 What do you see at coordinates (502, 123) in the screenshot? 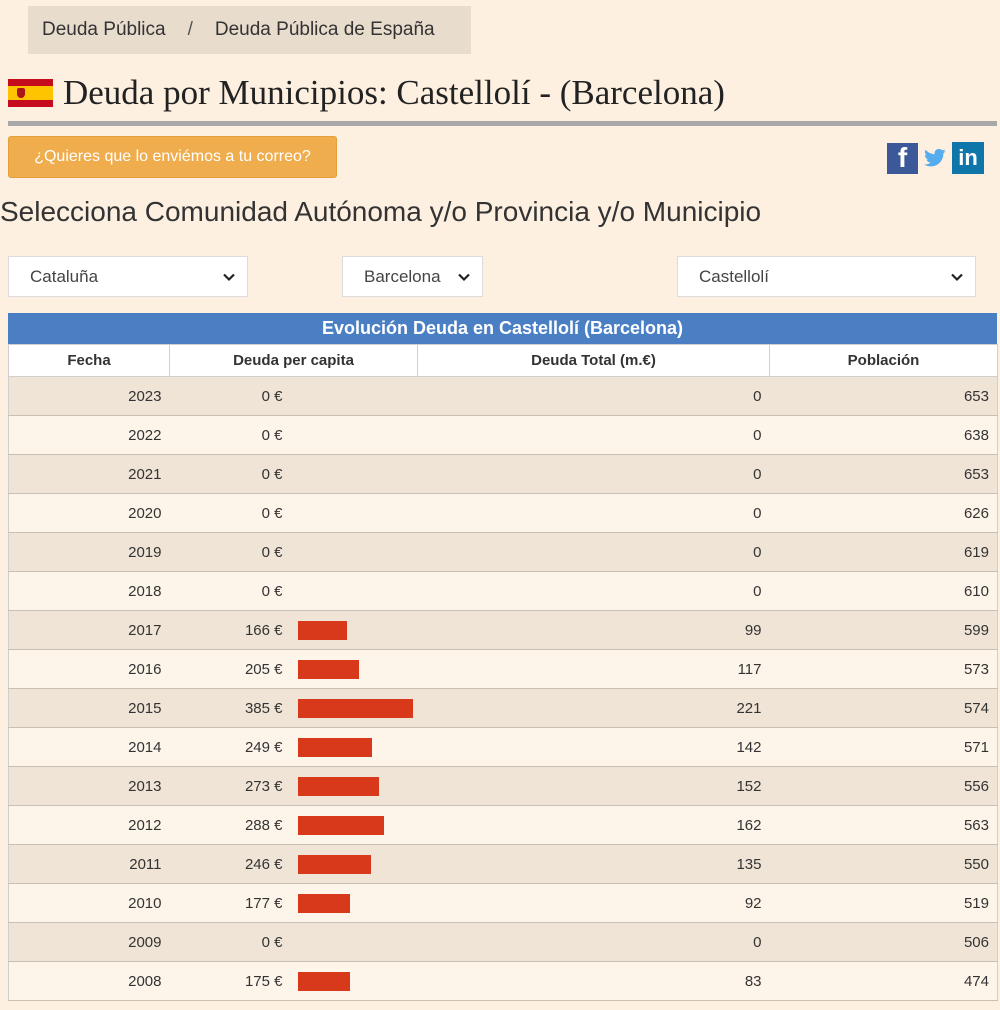
I see `title-divider` at bounding box center [502, 123].